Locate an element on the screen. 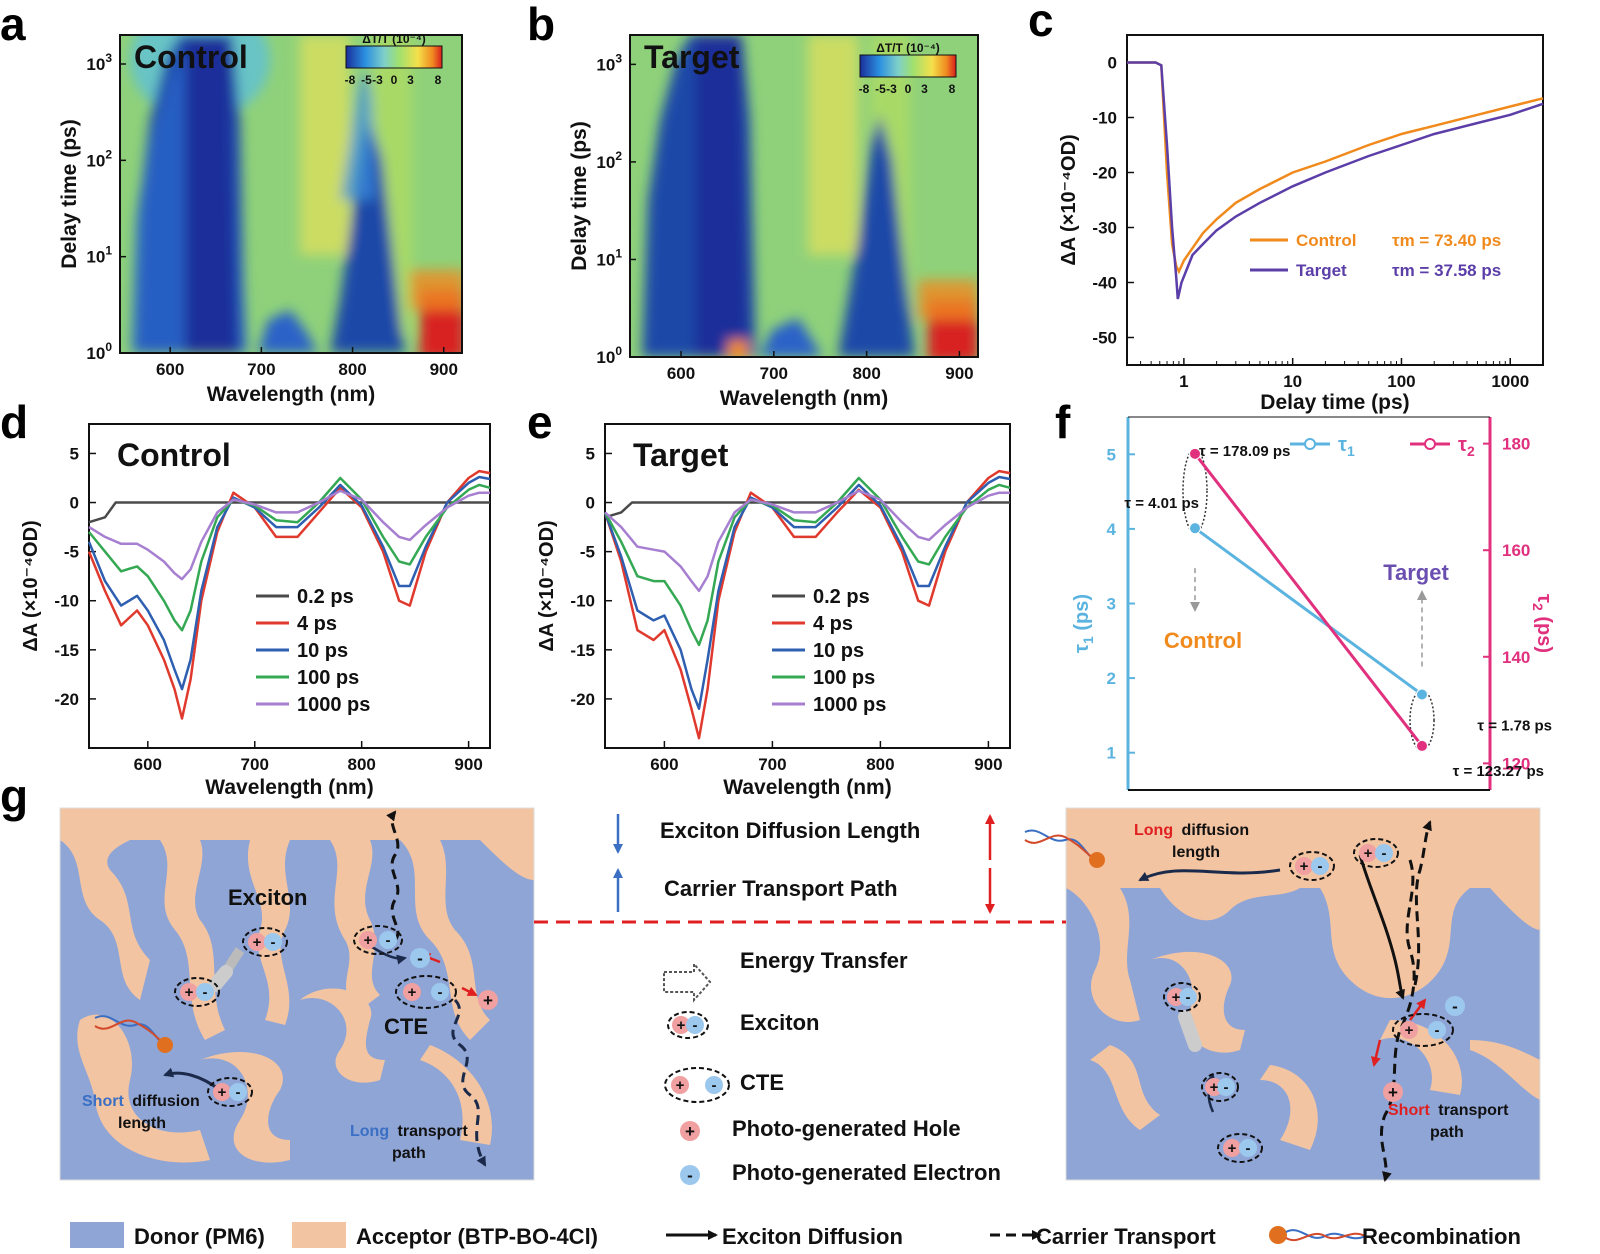 The image size is (1600, 1254). label-long-word: Long is located at coordinates (369, 1131).